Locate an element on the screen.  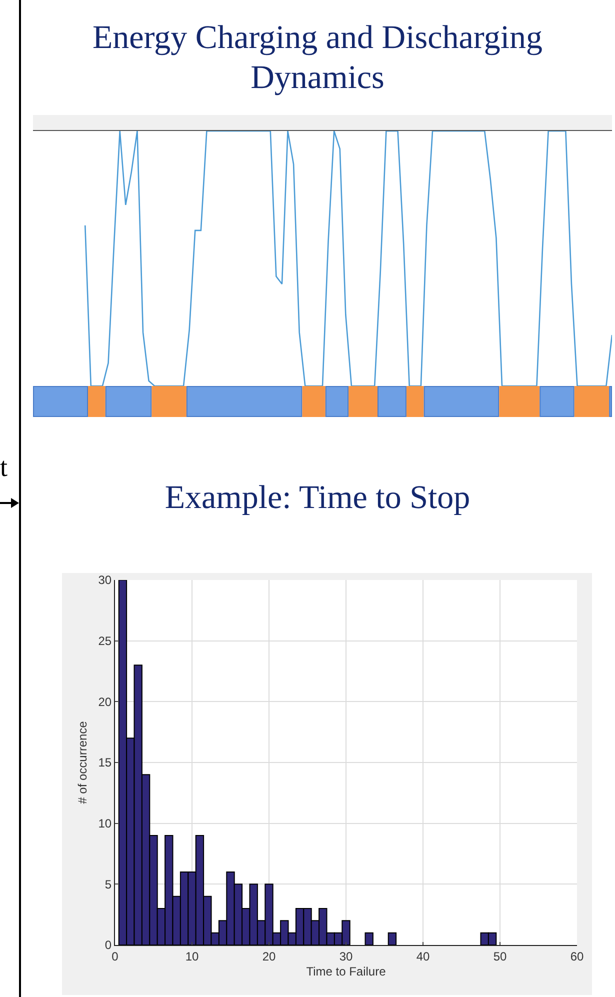
chart-title: Energy Charging and Discharging Dynamics is located at coordinates (317, 58).